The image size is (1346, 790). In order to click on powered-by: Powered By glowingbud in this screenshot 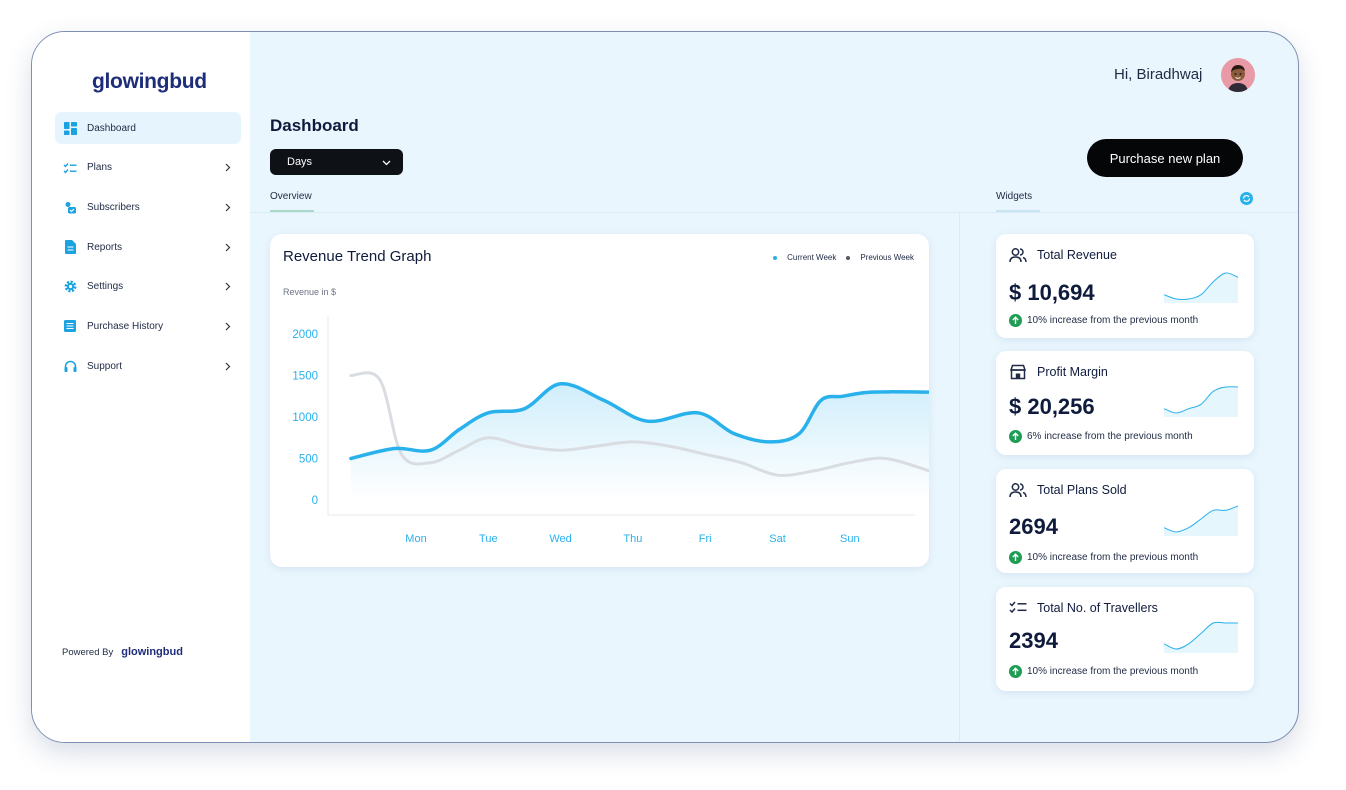, I will do `click(122, 652)`.